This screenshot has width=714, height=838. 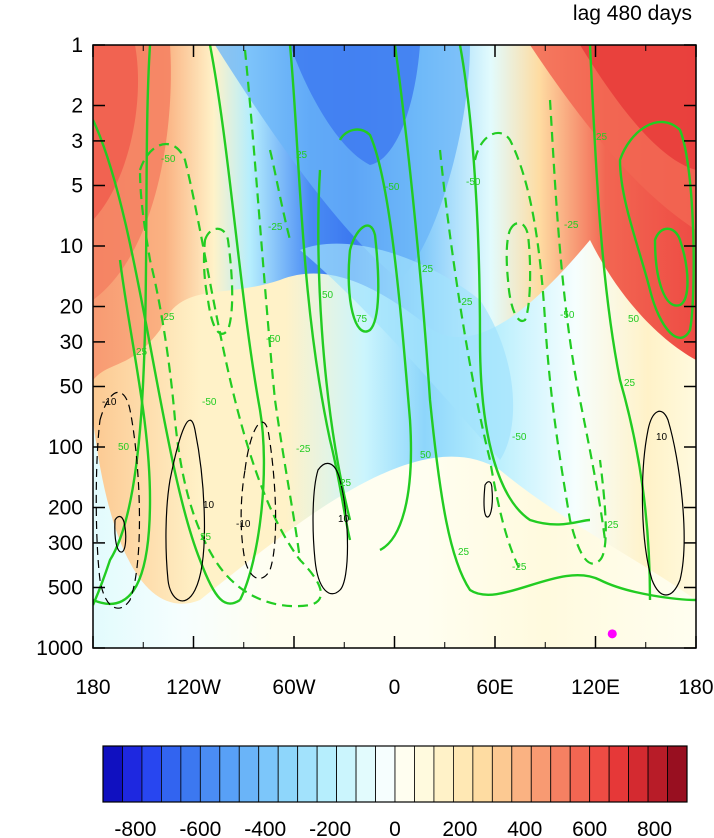 I want to click on colorbar-label: 200, so click(x=459, y=828).